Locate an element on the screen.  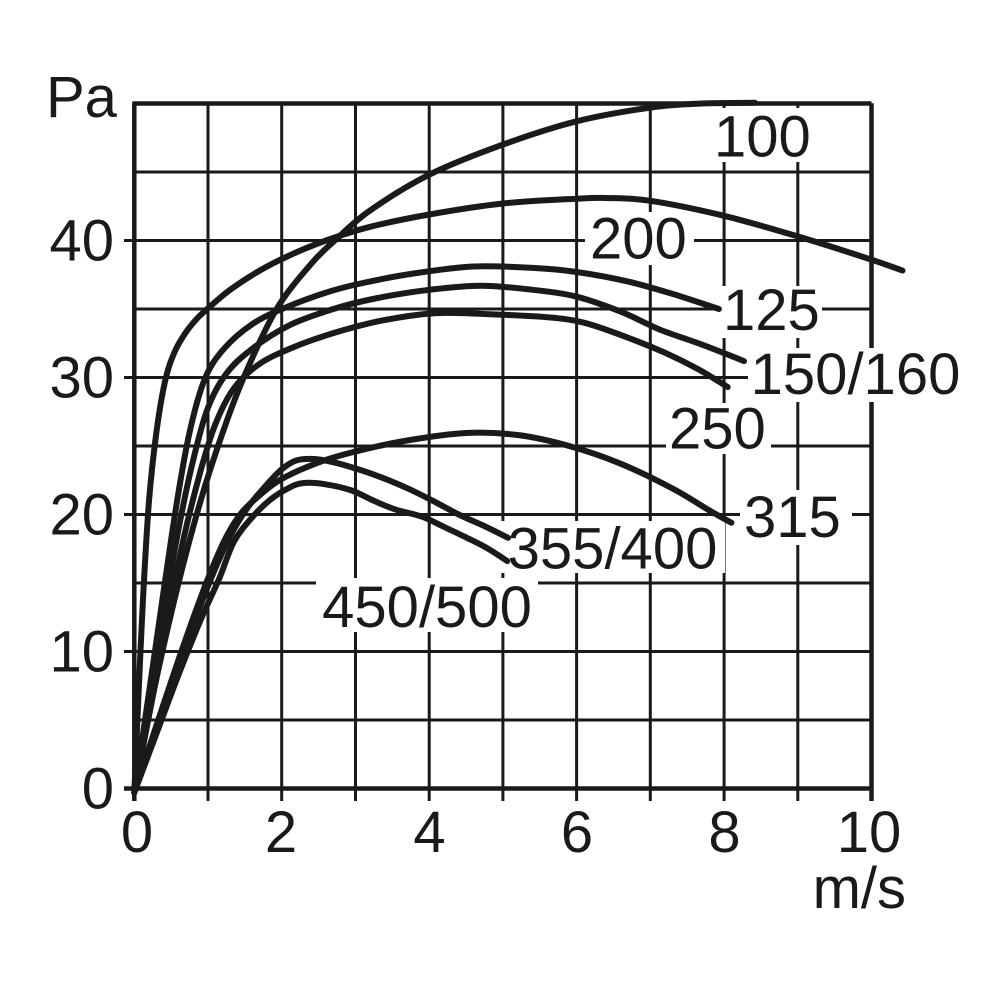
svg-text: 6 is located at coordinates (577, 832).